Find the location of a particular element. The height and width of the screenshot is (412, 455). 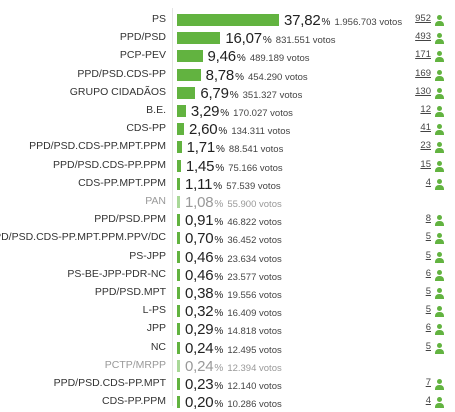

party-label: PAN is located at coordinates (155, 201).